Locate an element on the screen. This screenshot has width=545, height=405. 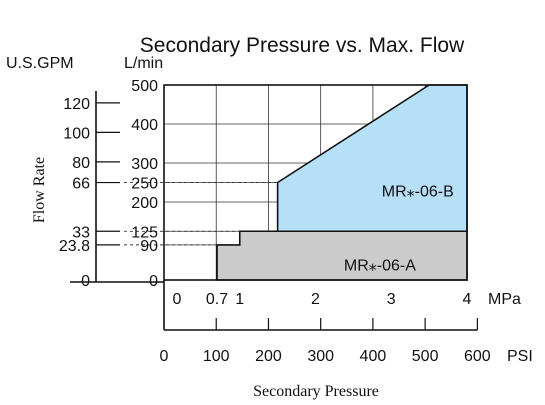
series-label-a: MR⁎-06-A is located at coordinates (380, 265).